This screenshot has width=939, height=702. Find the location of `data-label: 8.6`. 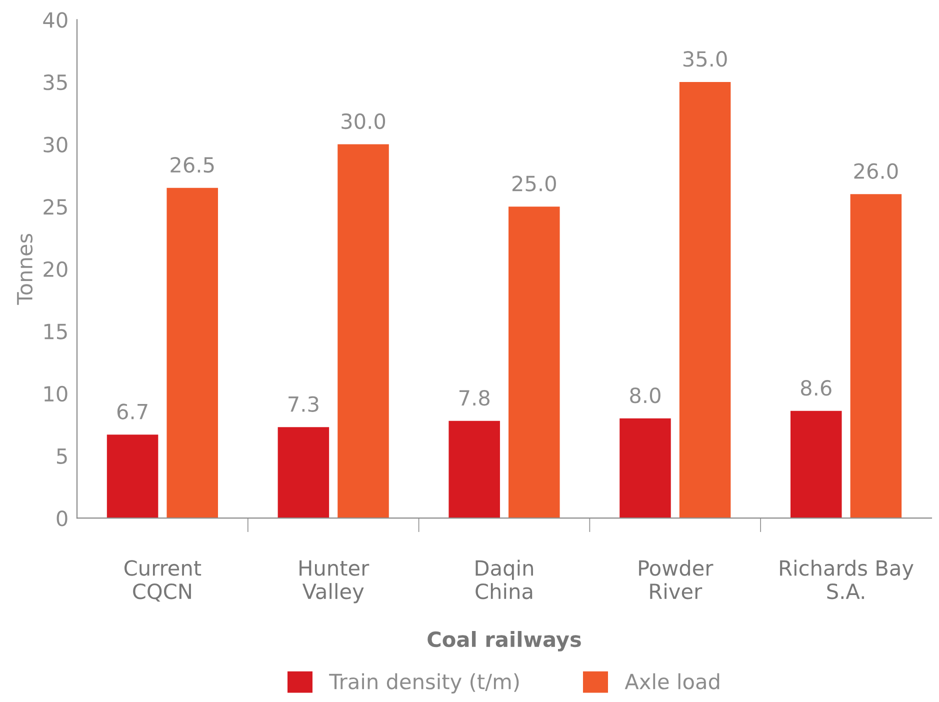

data-label: 8.6 is located at coordinates (816, 388).